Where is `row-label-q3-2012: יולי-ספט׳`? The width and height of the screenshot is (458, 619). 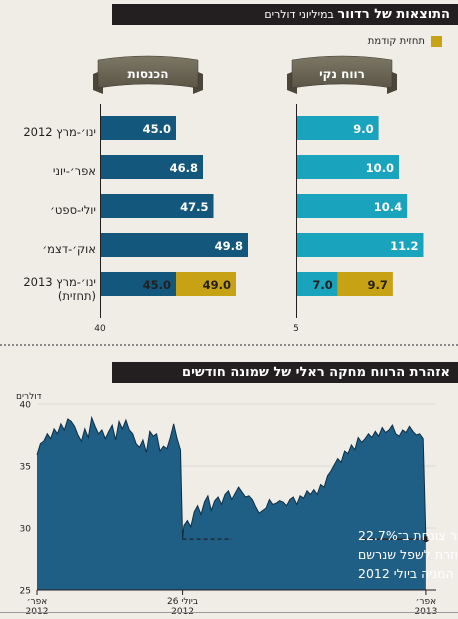
row-label-q3-2012: יולי-ספט׳ is located at coordinates (73, 210).